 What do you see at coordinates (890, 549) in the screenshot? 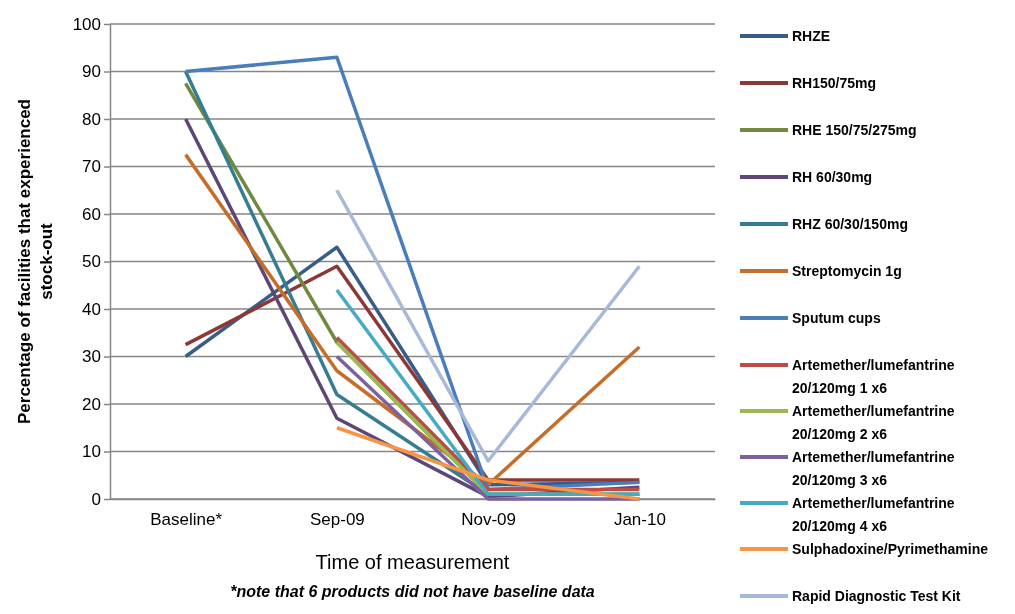
I see `legend-label: Sulphadoxine/Pyrimethamine` at bounding box center [890, 549].